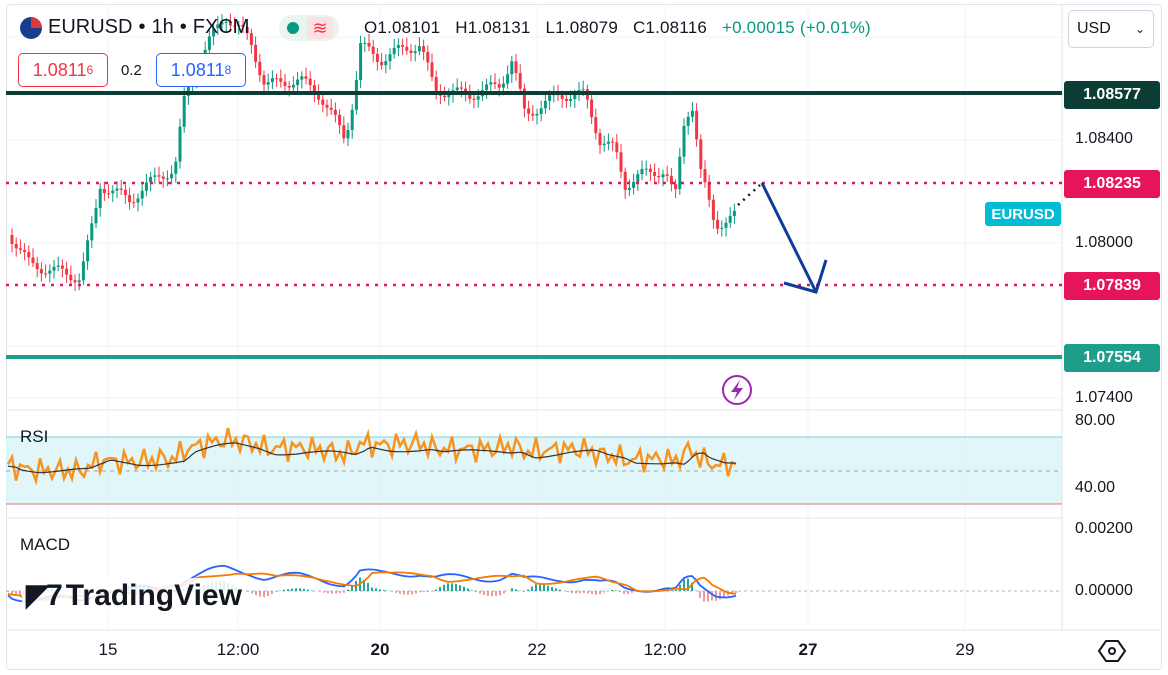  I want to click on sell-button: 1.0811 6, so click(63, 70).